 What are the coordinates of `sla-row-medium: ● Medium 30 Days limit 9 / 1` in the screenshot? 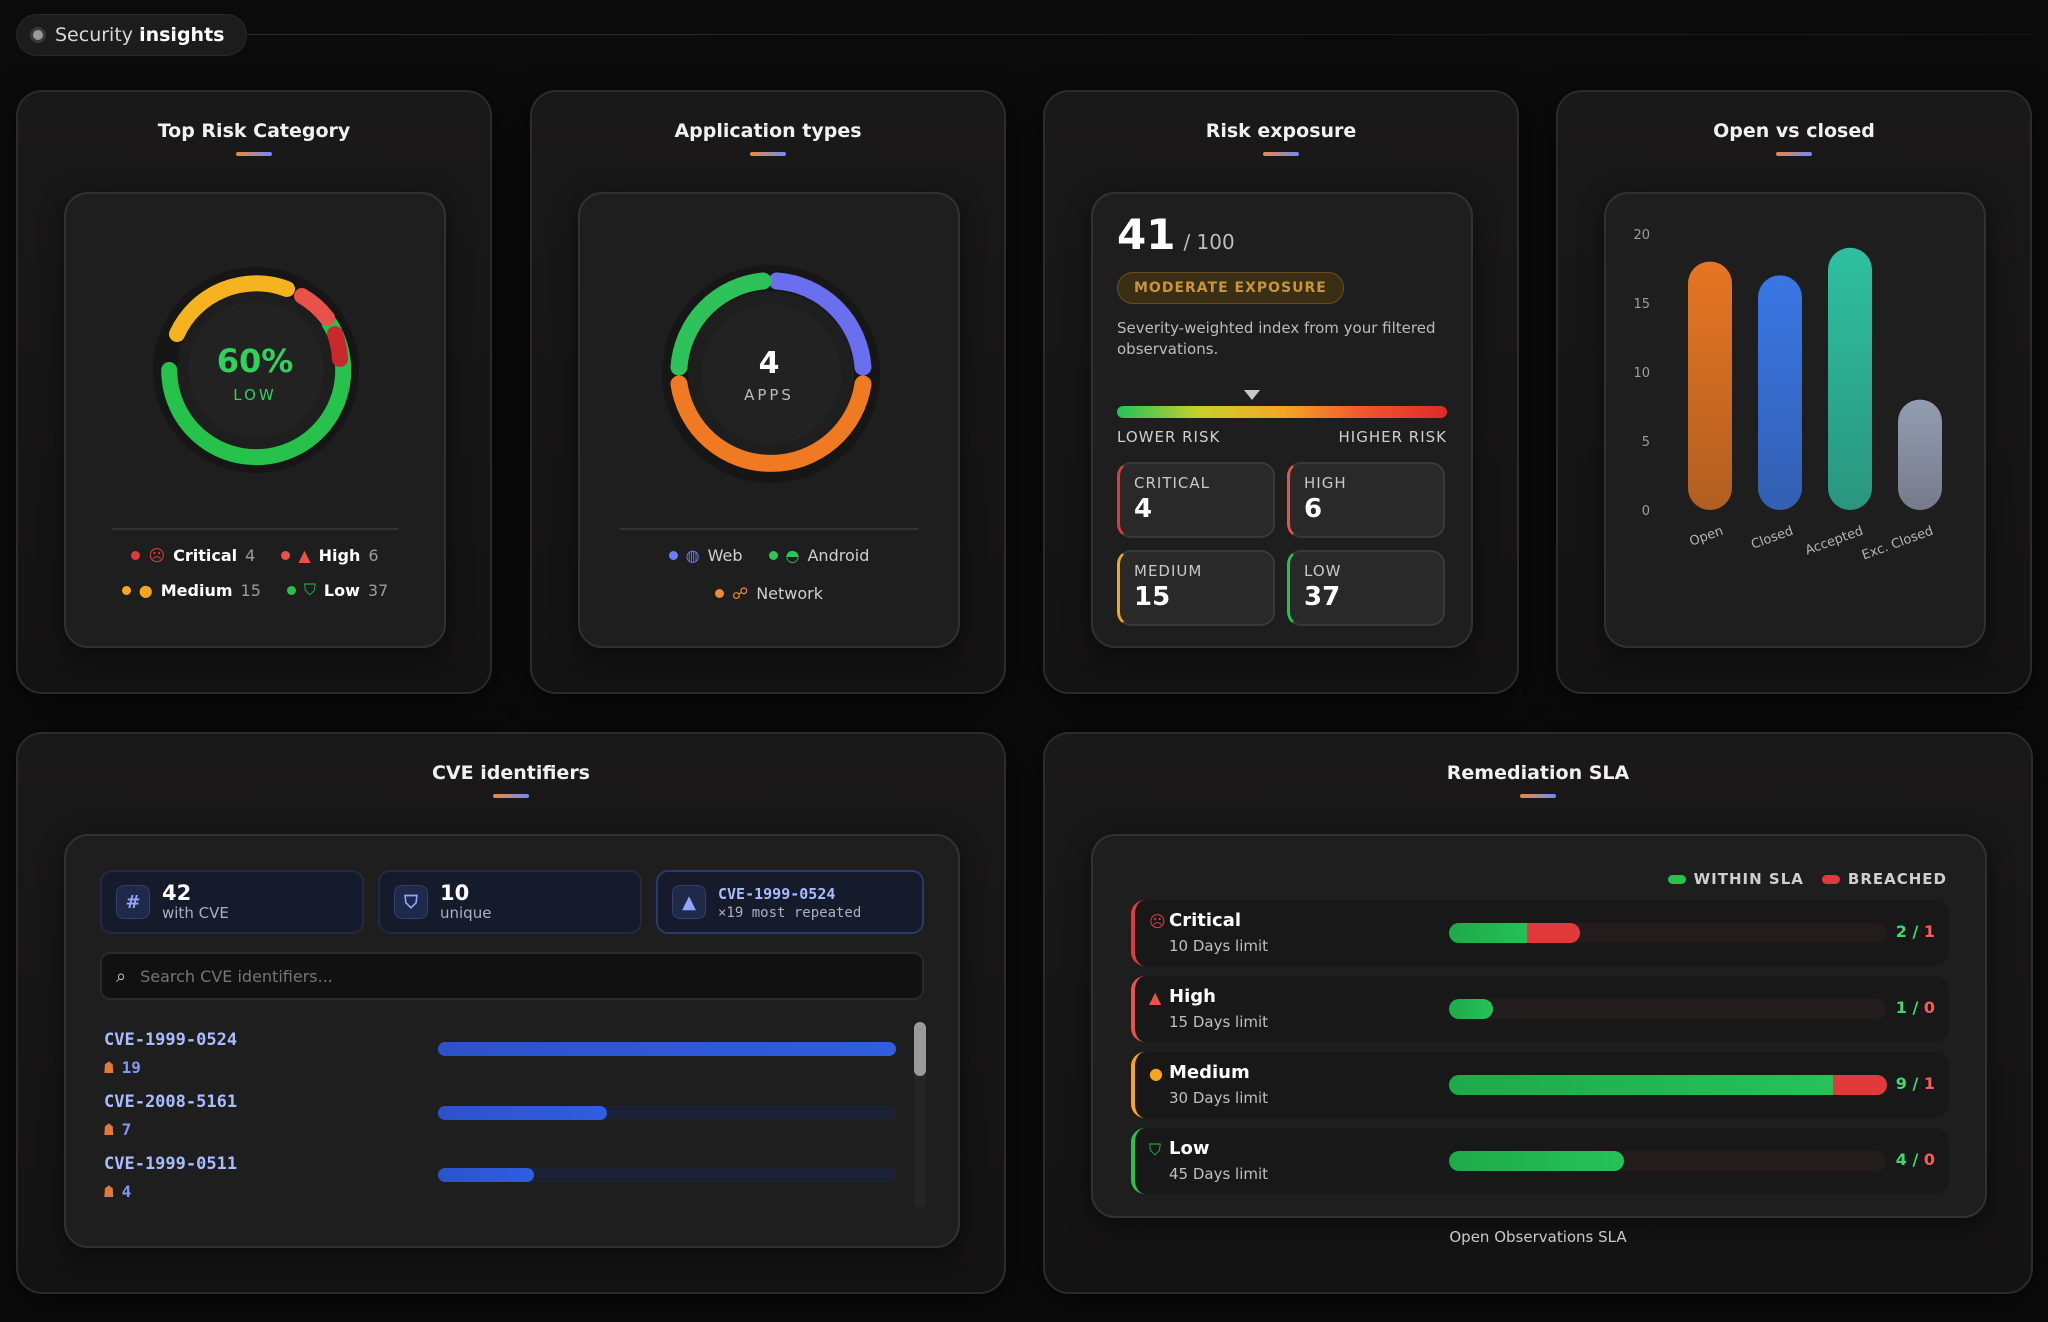 It's located at (1540, 1085).